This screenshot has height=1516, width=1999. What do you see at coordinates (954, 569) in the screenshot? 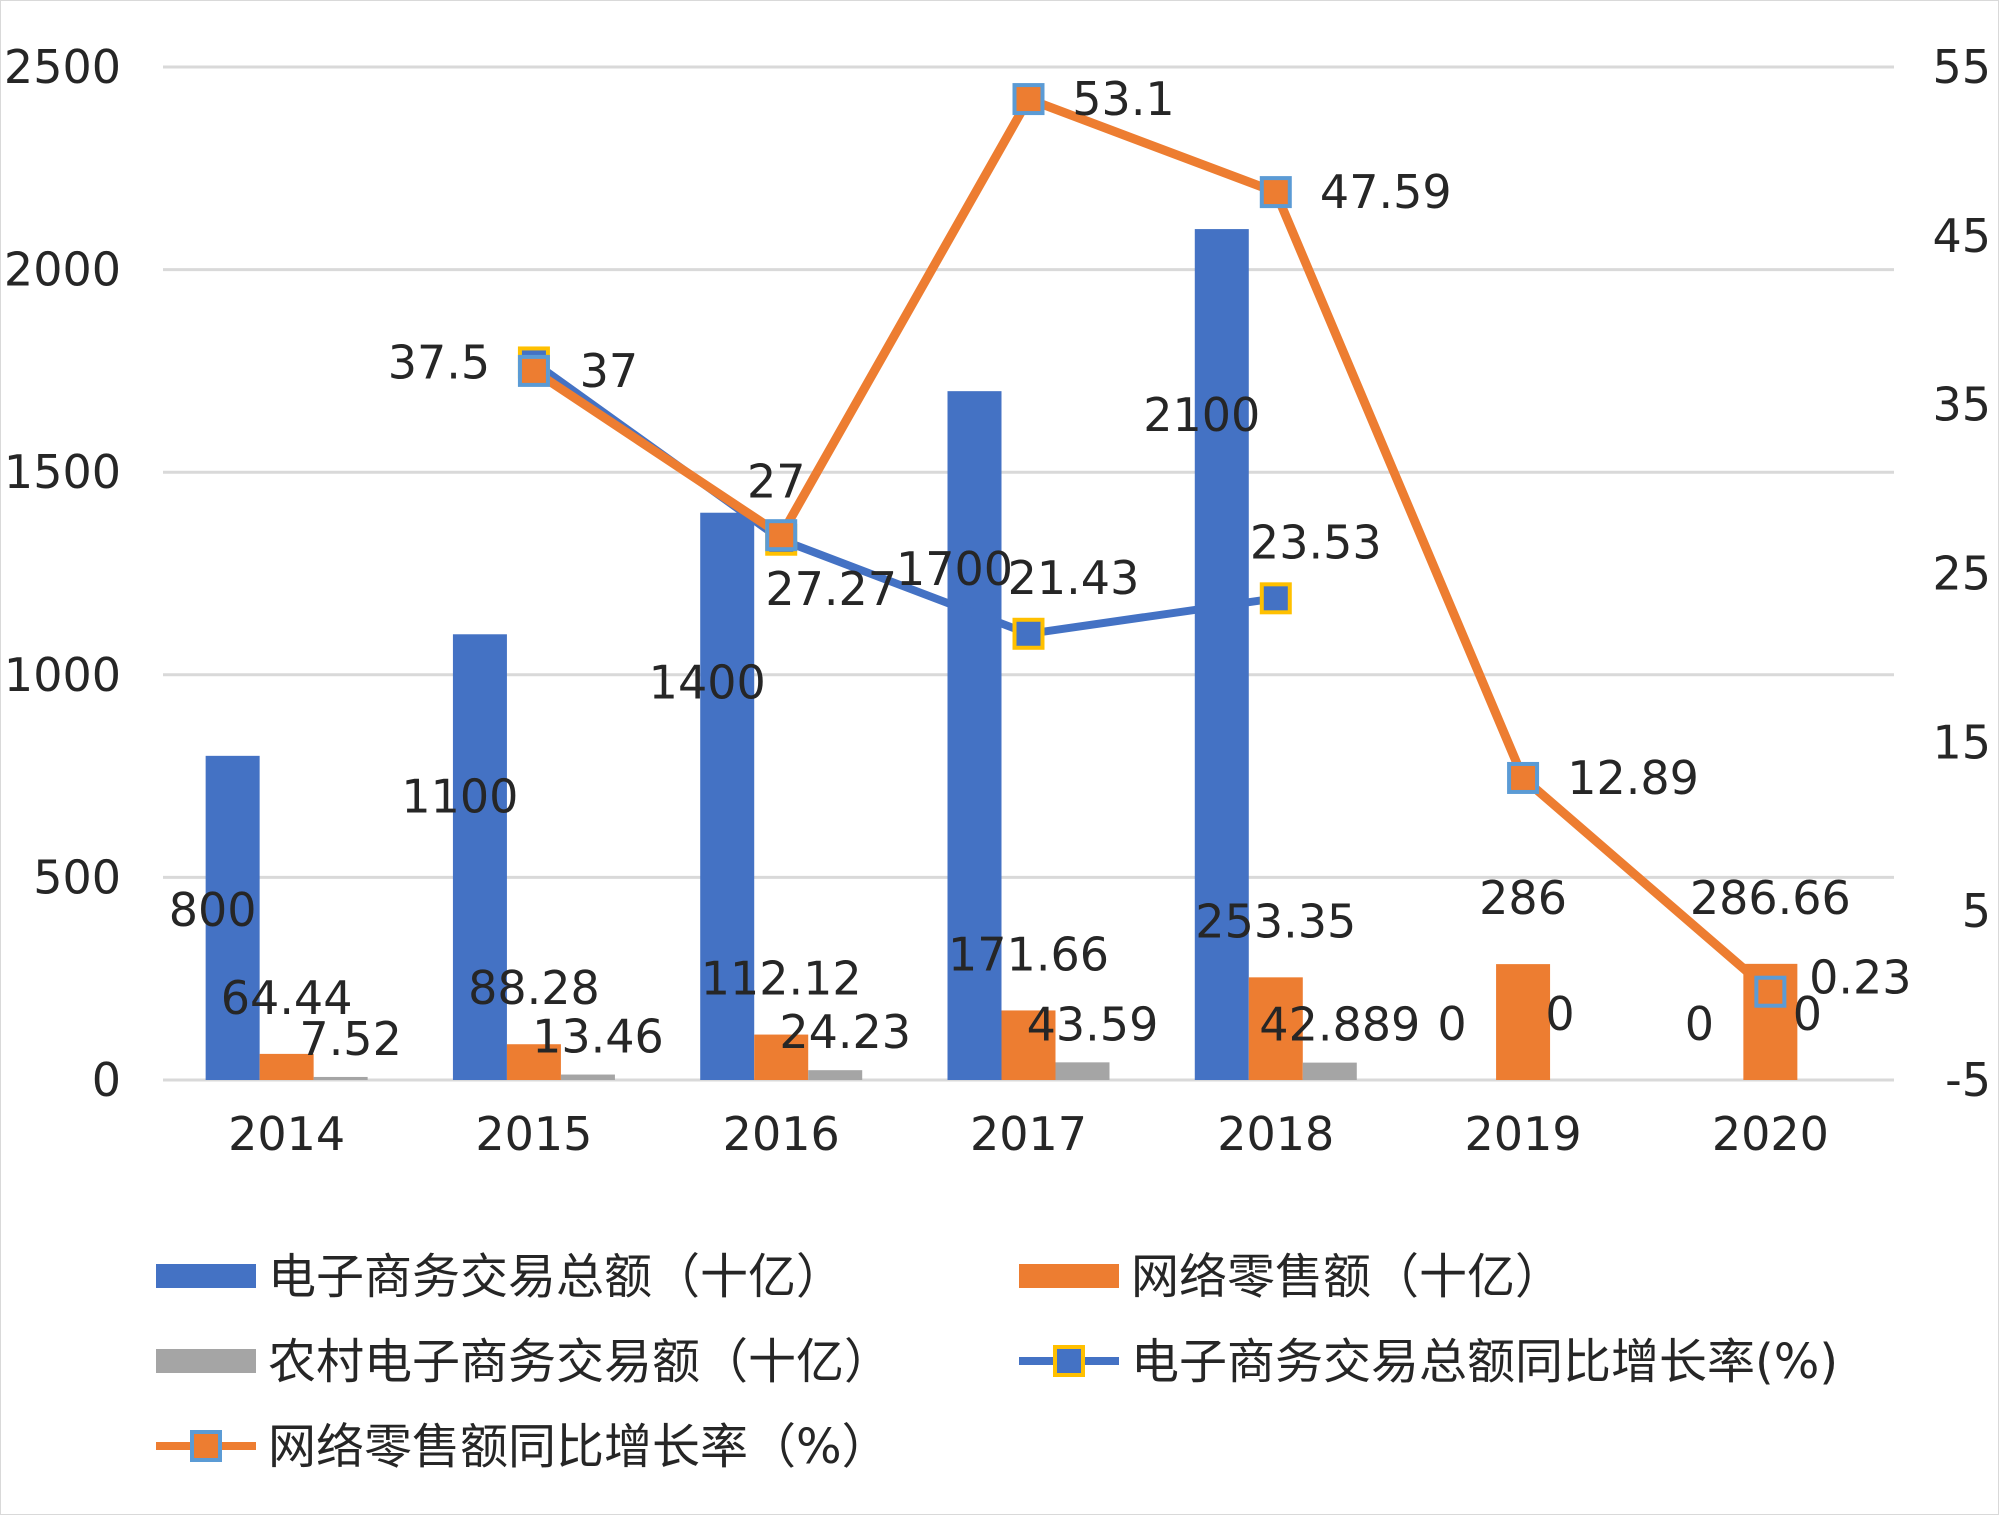
I see `bar-data-label: 1700` at bounding box center [954, 569].